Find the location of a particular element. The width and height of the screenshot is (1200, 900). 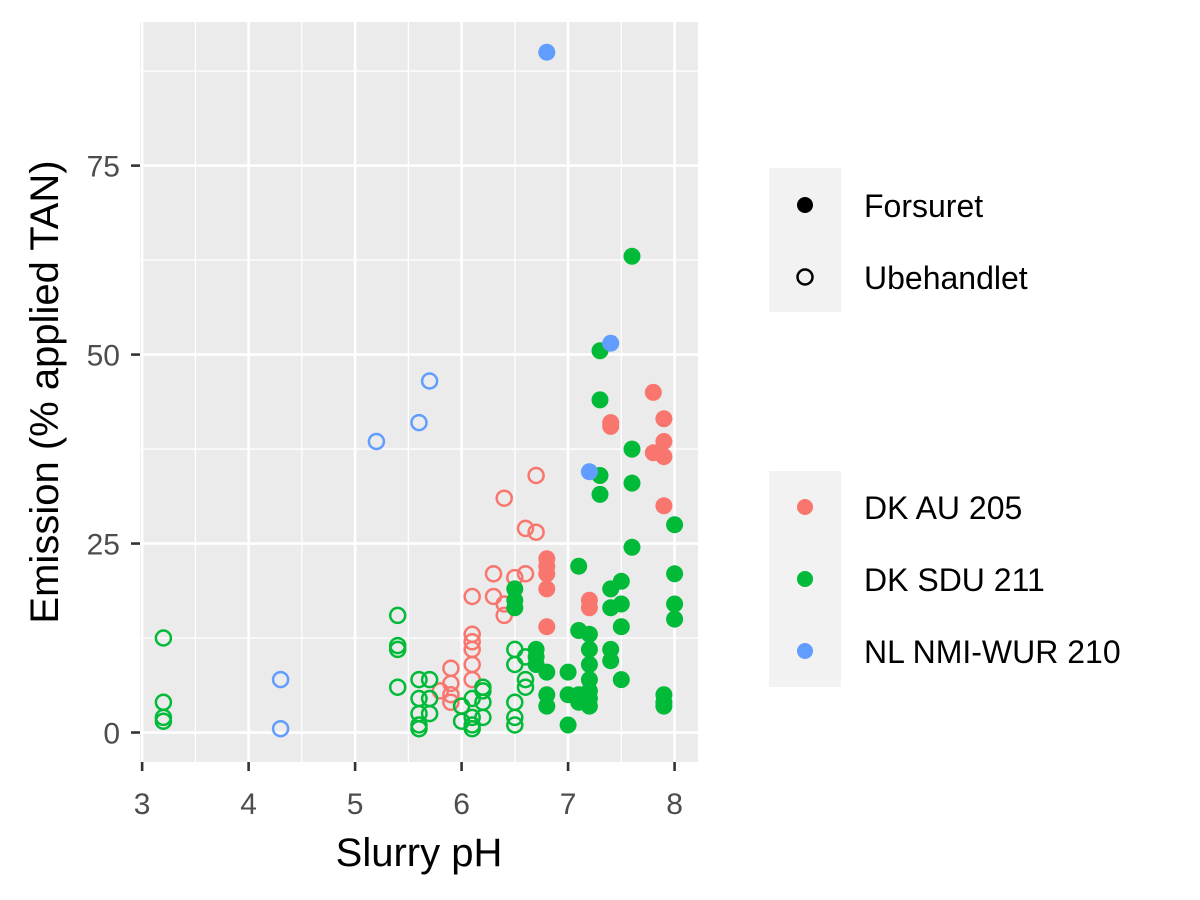

x-tick-label: 4 is located at coordinates (248, 804).